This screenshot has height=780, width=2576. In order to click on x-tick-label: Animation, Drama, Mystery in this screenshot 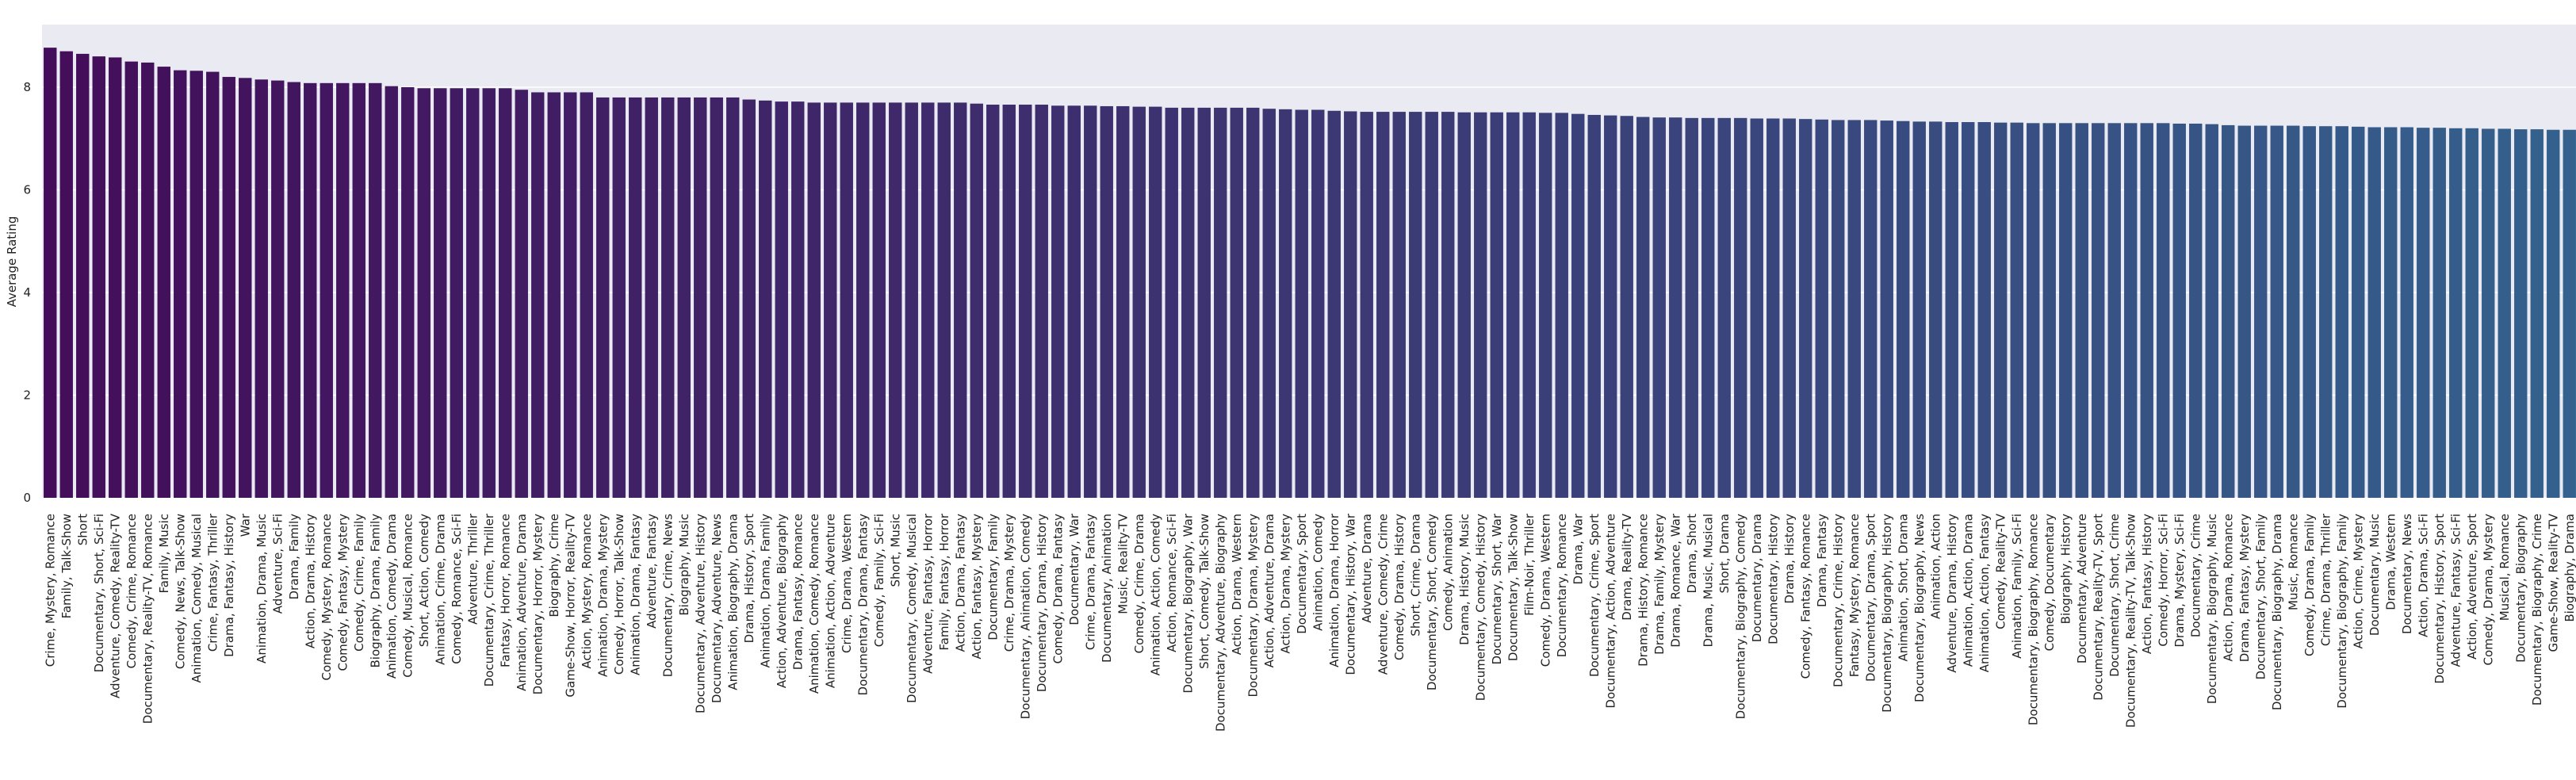, I will do `click(602, 595)`.